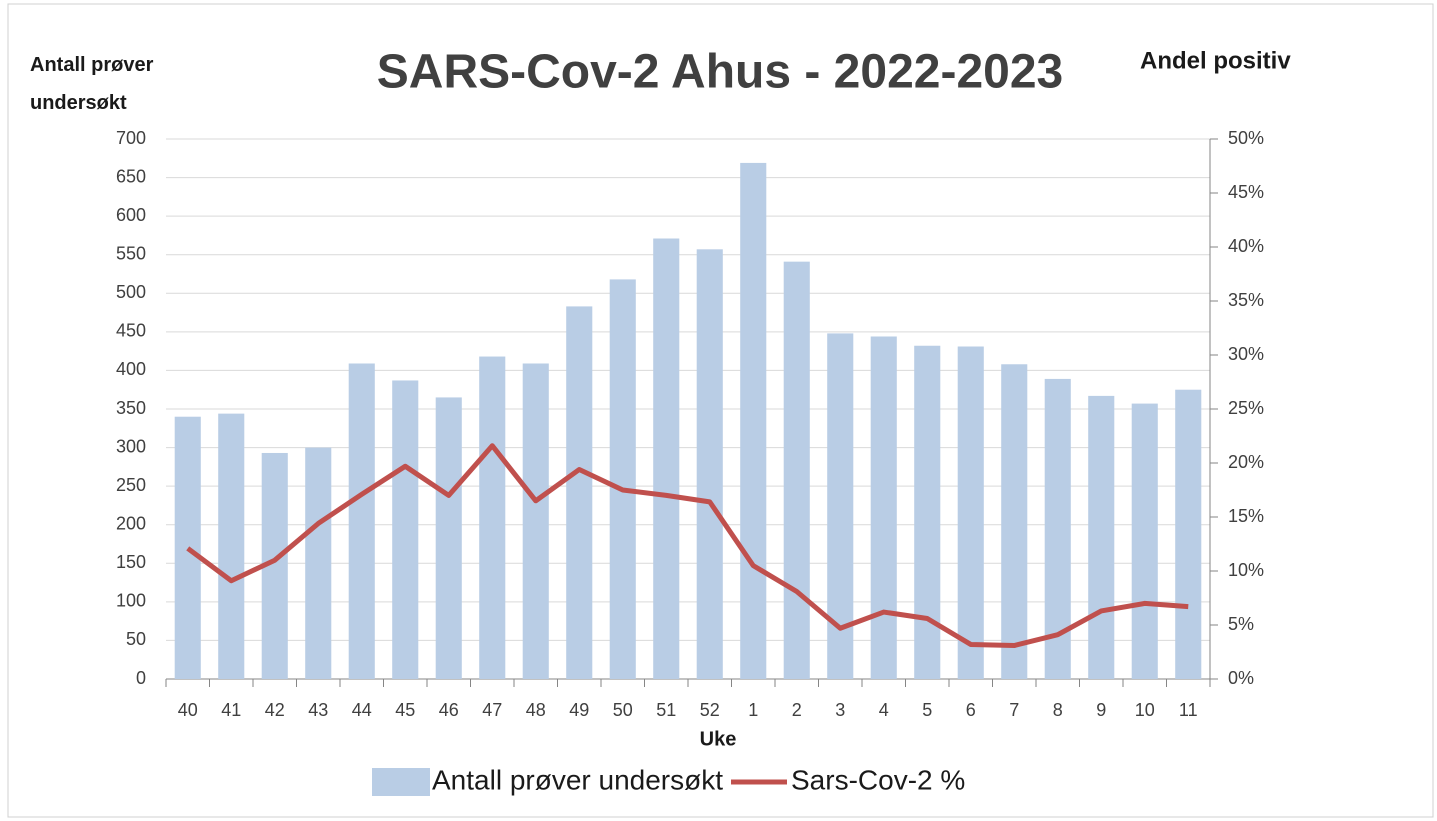 This screenshot has height=821, width=1437. Describe the element at coordinates (840, 710) in the screenshot. I see `x-tick-label: 3` at that location.